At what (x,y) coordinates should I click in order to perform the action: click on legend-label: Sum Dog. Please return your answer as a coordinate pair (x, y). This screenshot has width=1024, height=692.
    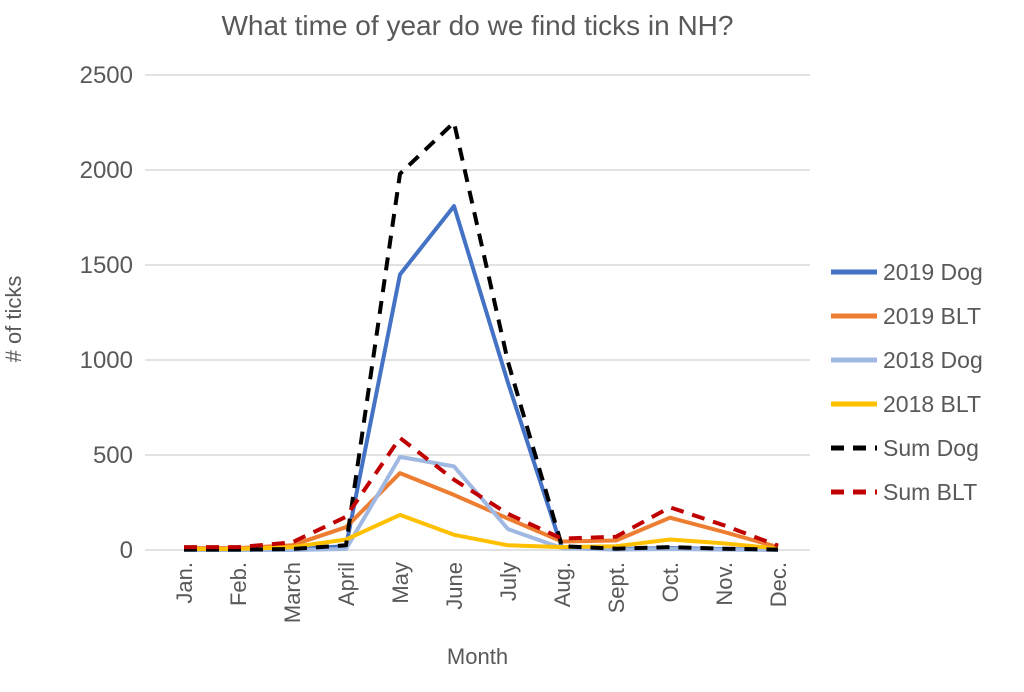
    Looking at the image, I should click on (931, 447).